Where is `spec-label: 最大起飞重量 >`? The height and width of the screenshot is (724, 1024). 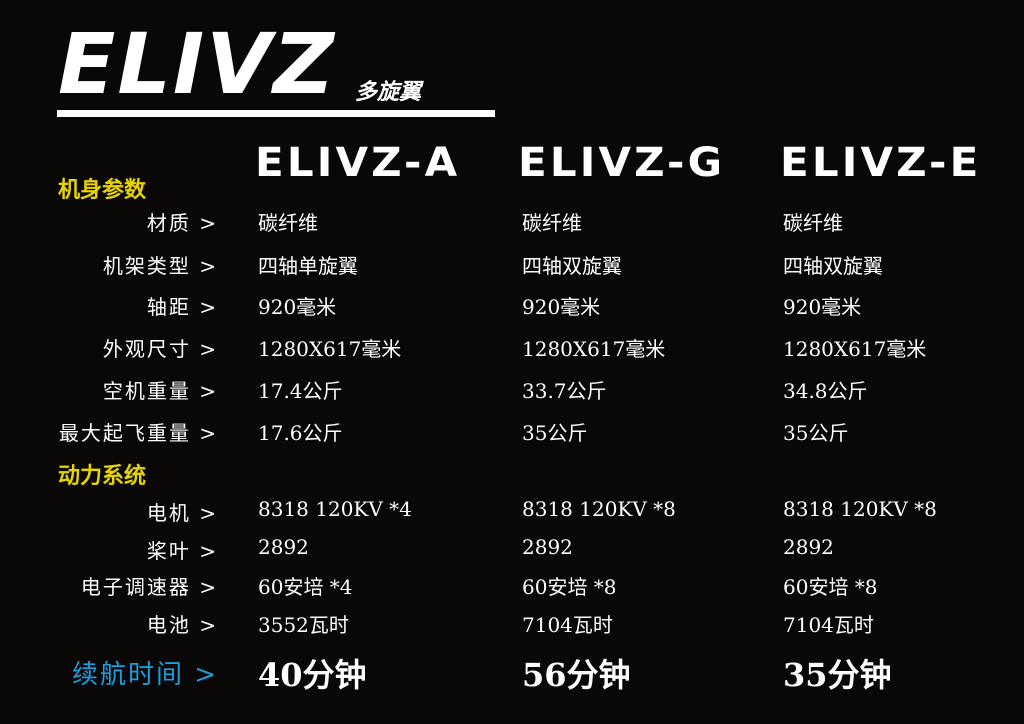 spec-label: 最大起飞重量 > is located at coordinates (138, 433).